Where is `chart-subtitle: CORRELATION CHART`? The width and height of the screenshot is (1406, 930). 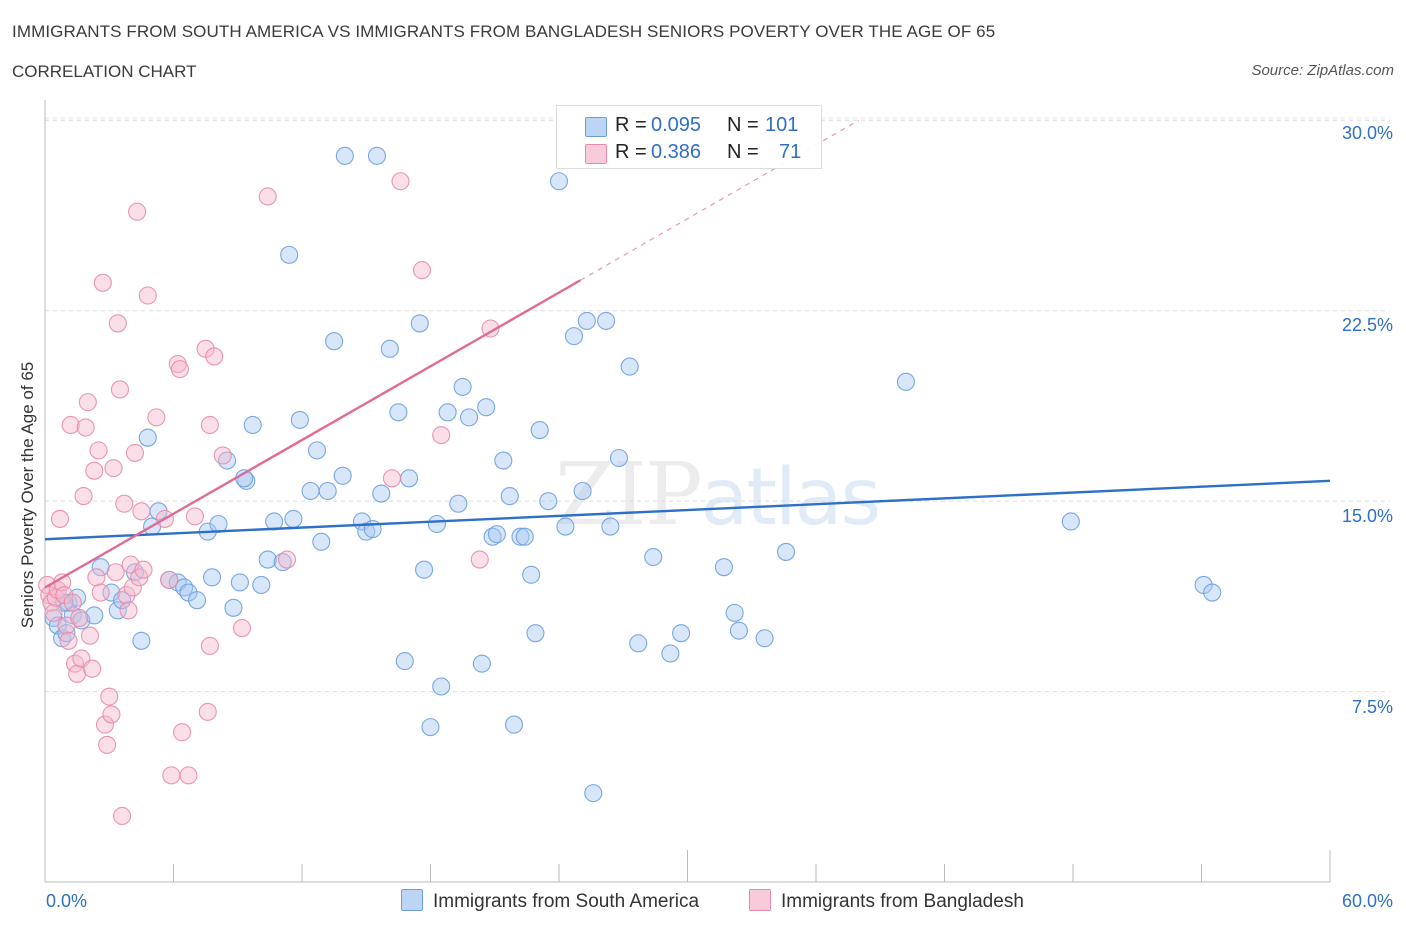 chart-subtitle: CORRELATION CHART is located at coordinates (104, 71).